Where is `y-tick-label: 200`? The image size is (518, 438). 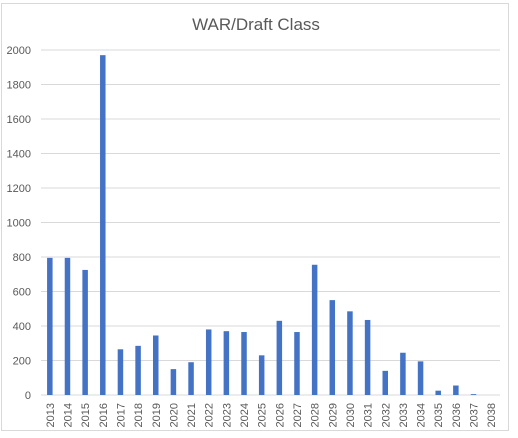
y-tick-label: 200 is located at coordinates (22, 362).